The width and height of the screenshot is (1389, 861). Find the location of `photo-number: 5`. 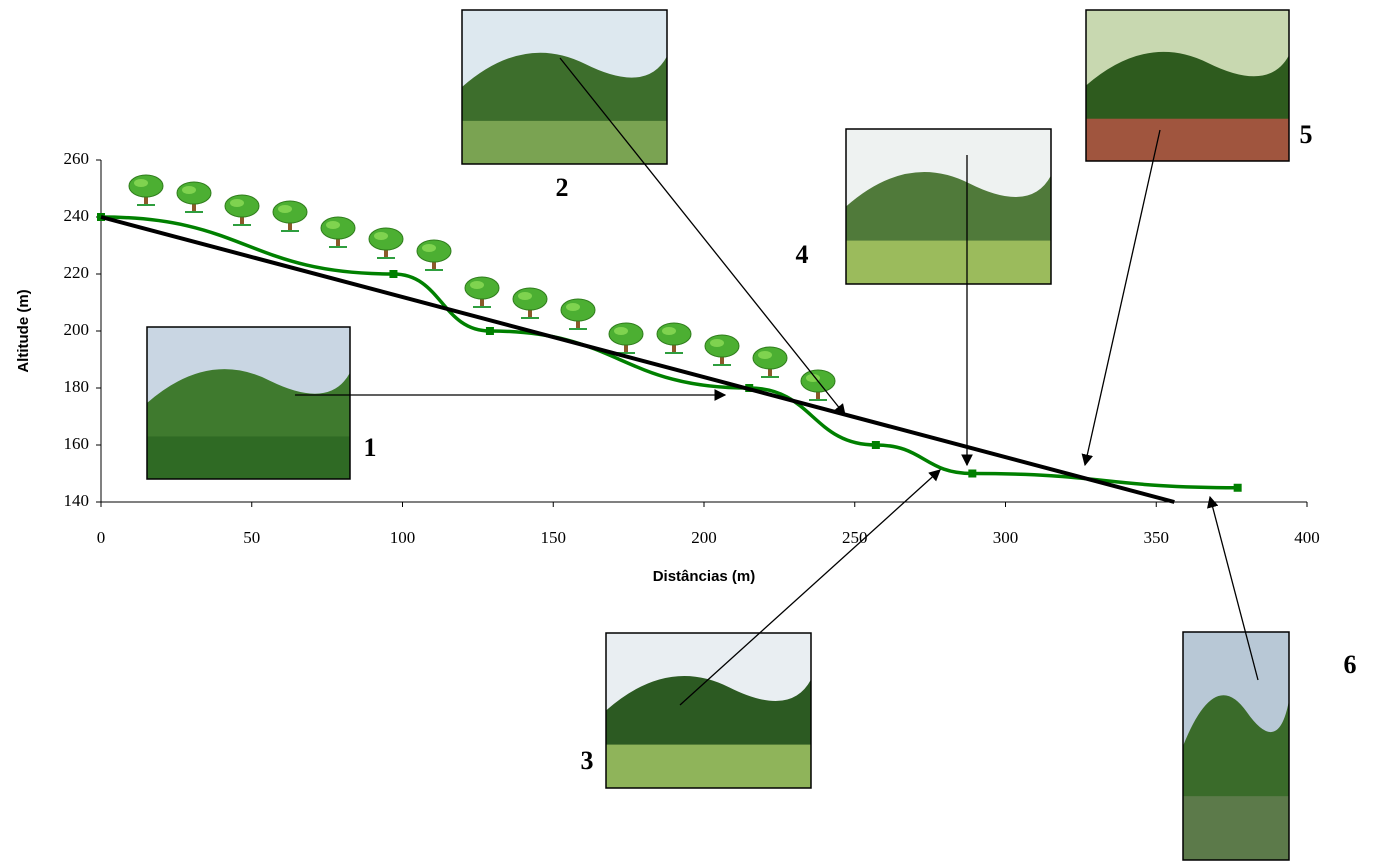

photo-number: 5 is located at coordinates (1306, 134).